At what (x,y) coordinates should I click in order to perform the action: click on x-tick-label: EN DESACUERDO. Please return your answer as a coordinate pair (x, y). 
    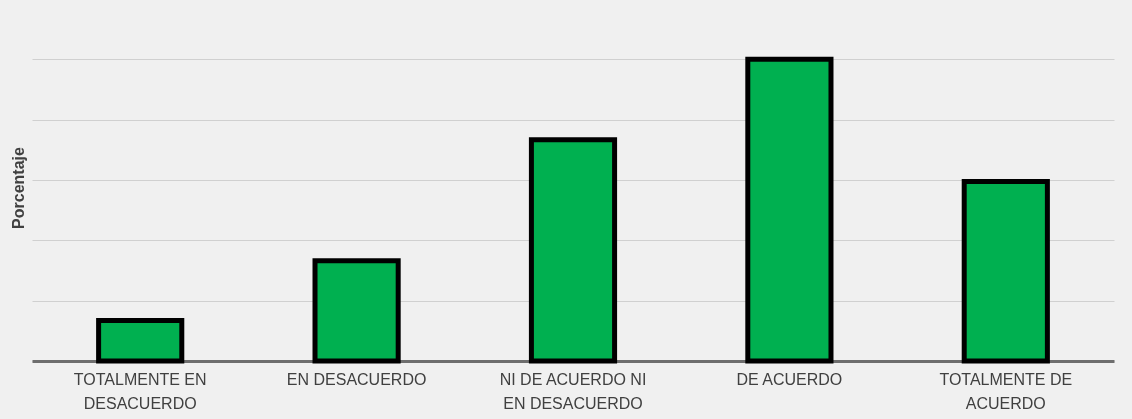
    Looking at the image, I should click on (356, 379).